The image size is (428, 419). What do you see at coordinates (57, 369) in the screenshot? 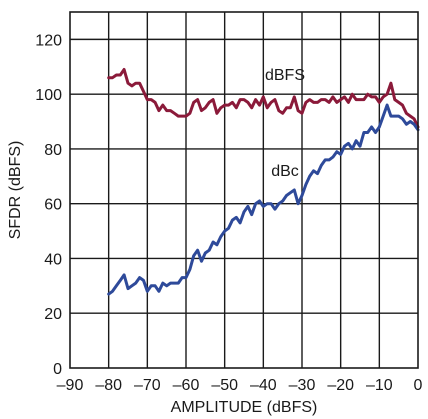
I see `y-tick-label: 0` at bounding box center [57, 369].